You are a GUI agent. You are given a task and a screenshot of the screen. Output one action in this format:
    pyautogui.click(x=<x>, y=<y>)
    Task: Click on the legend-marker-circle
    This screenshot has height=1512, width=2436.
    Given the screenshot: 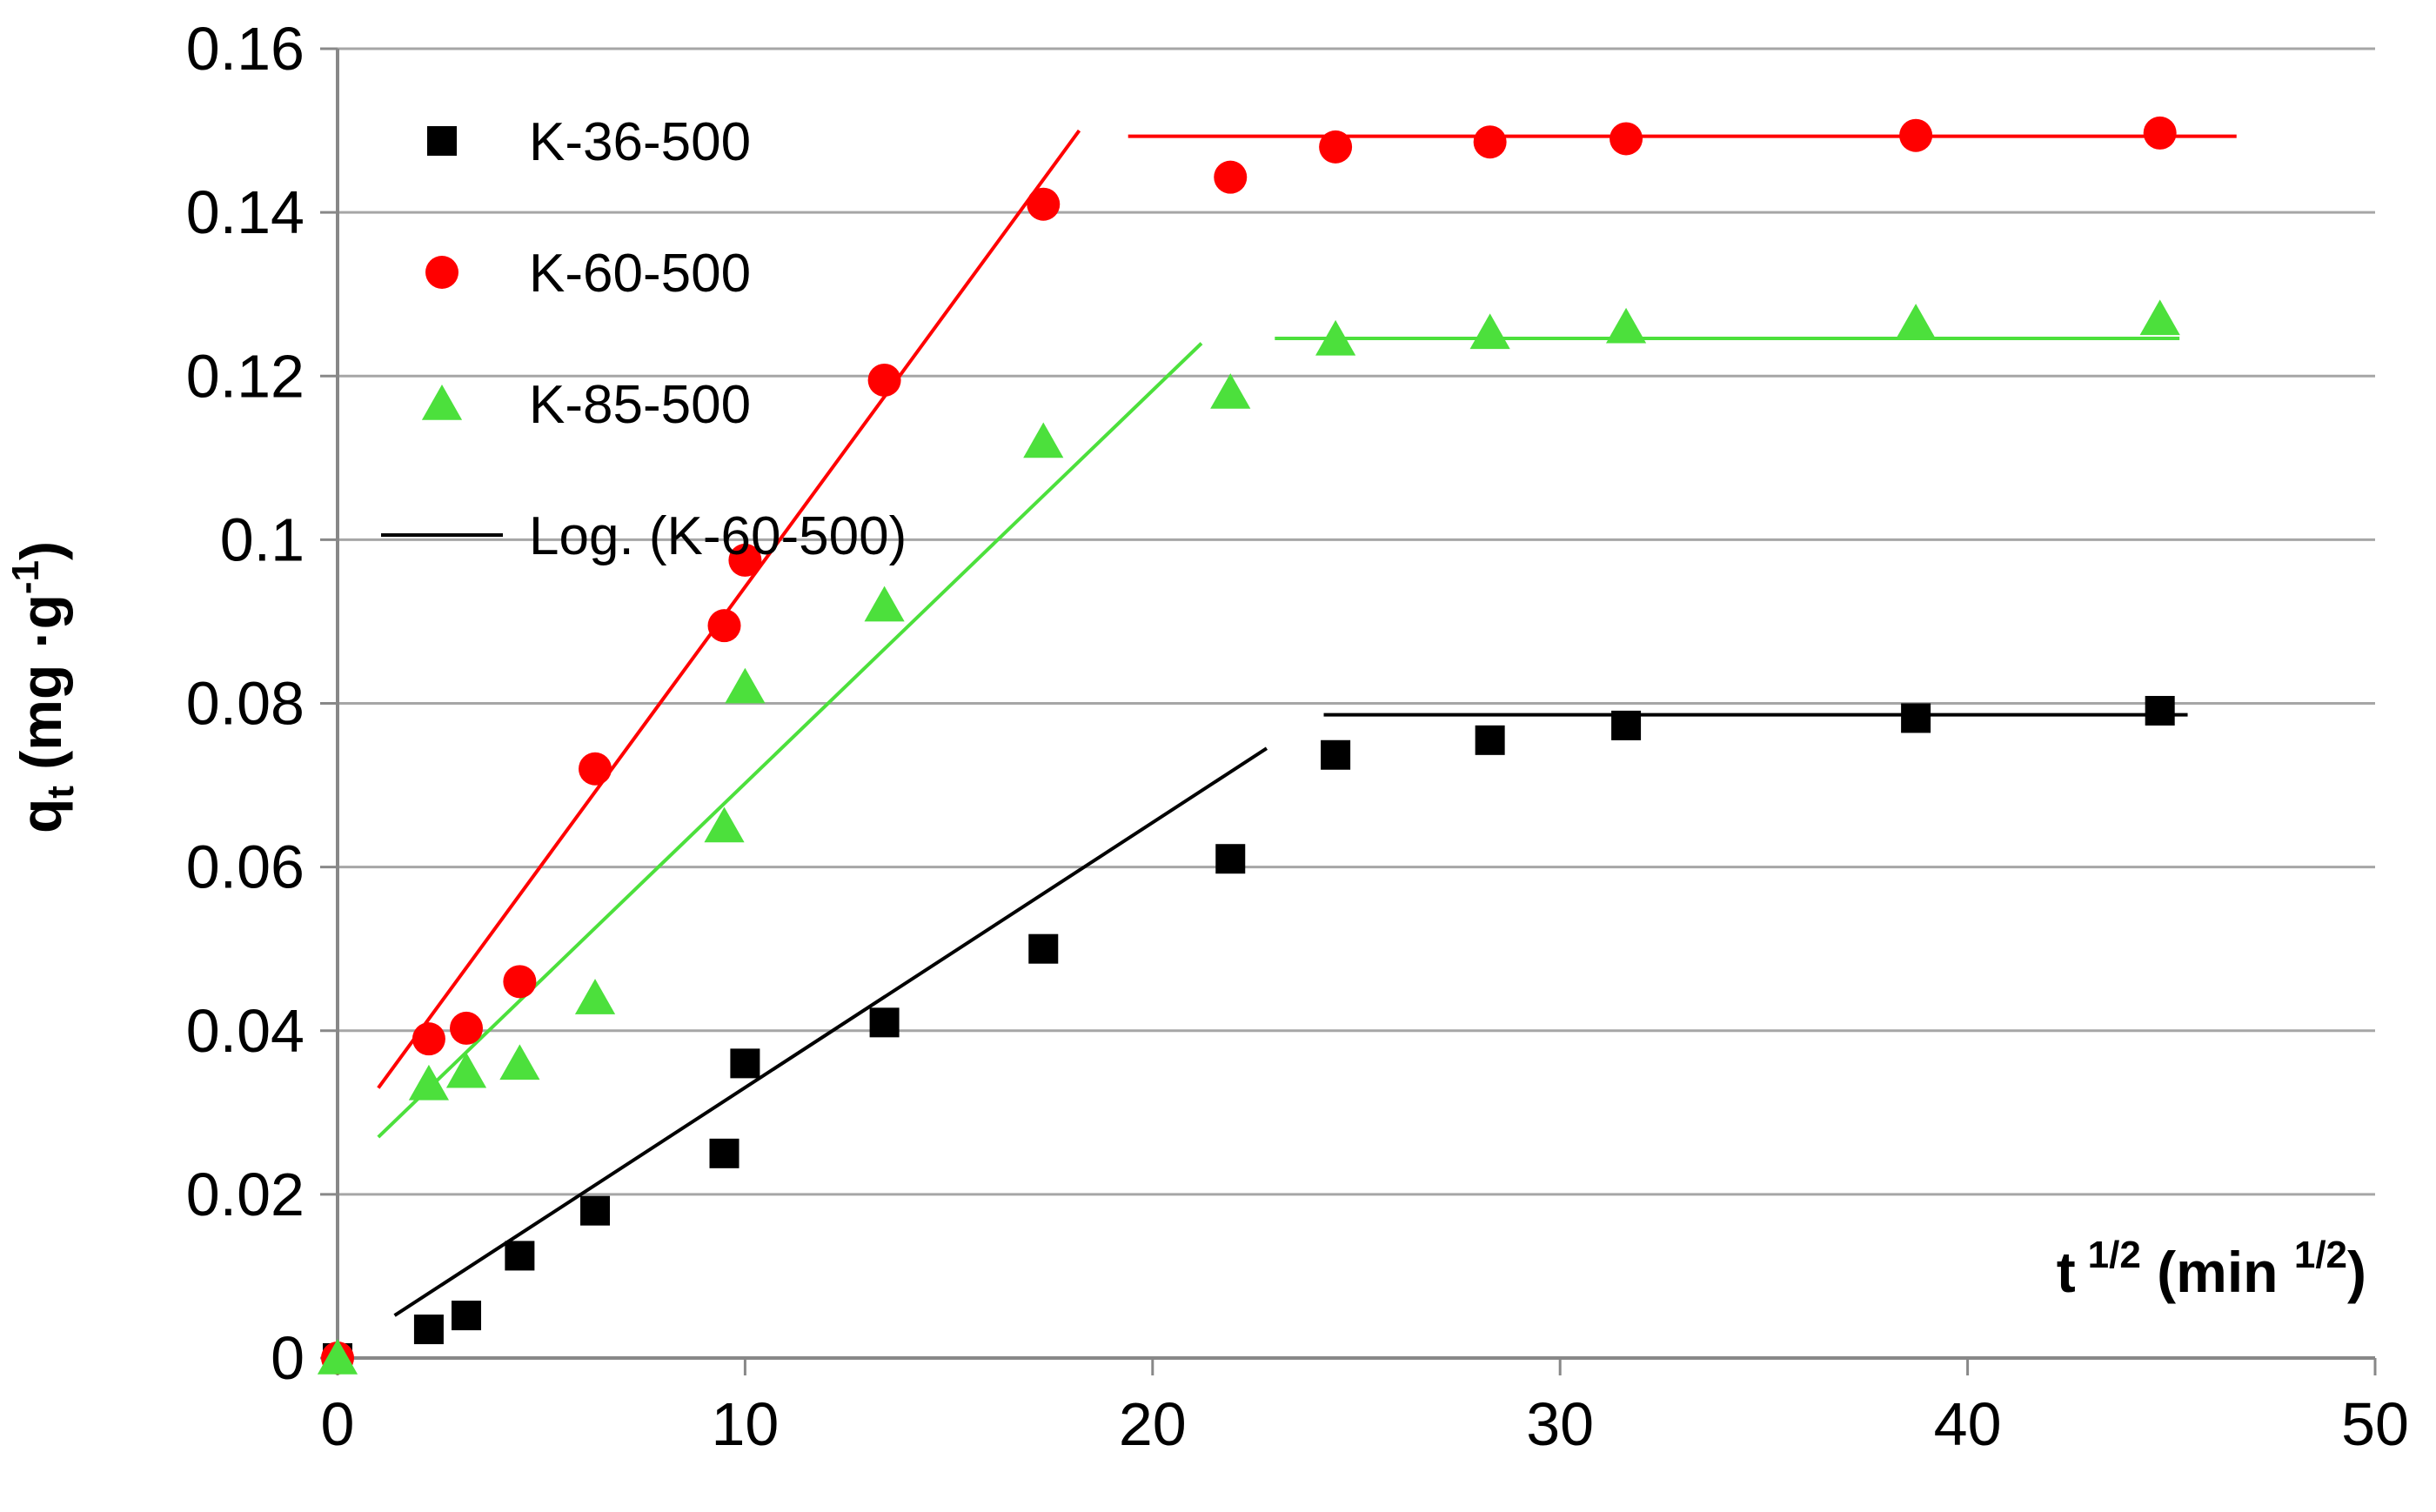 What is the action you would take?
    pyautogui.click(x=441, y=272)
    